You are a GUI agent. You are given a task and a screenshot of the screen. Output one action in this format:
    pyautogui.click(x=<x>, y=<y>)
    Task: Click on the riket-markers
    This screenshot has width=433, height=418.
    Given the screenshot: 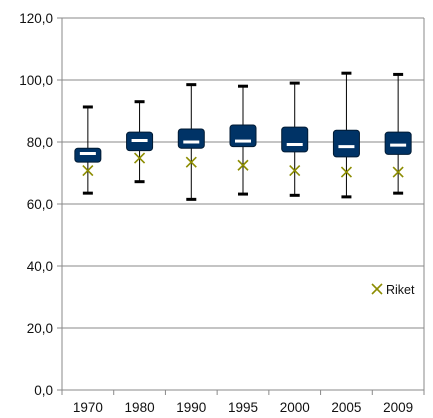 What is the action you would take?
    pyautogui.click(x=243, y=165)
    